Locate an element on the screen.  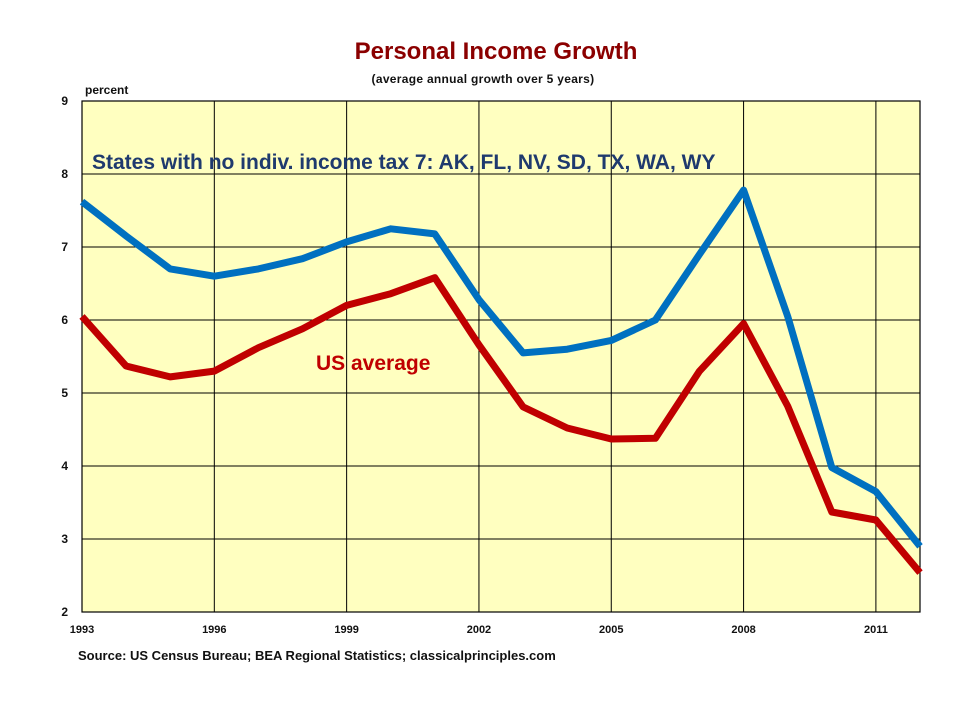
y-tick-label-3: 3 is located at coordinates (64, 539).